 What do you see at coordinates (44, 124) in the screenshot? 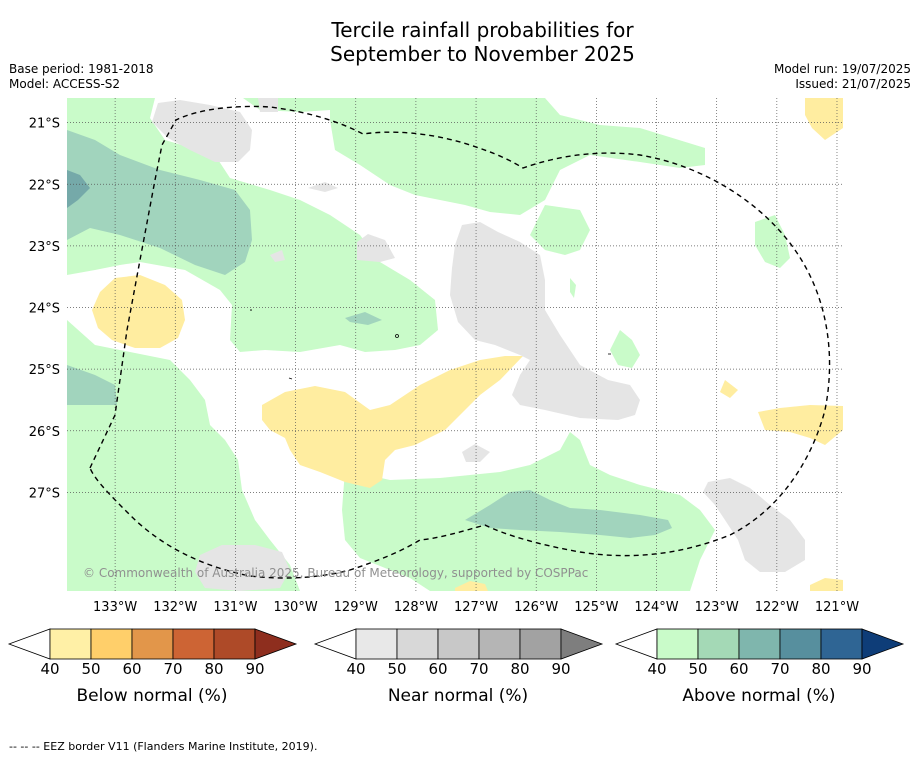
I see `lat-label: 21°S` at bounding box center [44, 124].